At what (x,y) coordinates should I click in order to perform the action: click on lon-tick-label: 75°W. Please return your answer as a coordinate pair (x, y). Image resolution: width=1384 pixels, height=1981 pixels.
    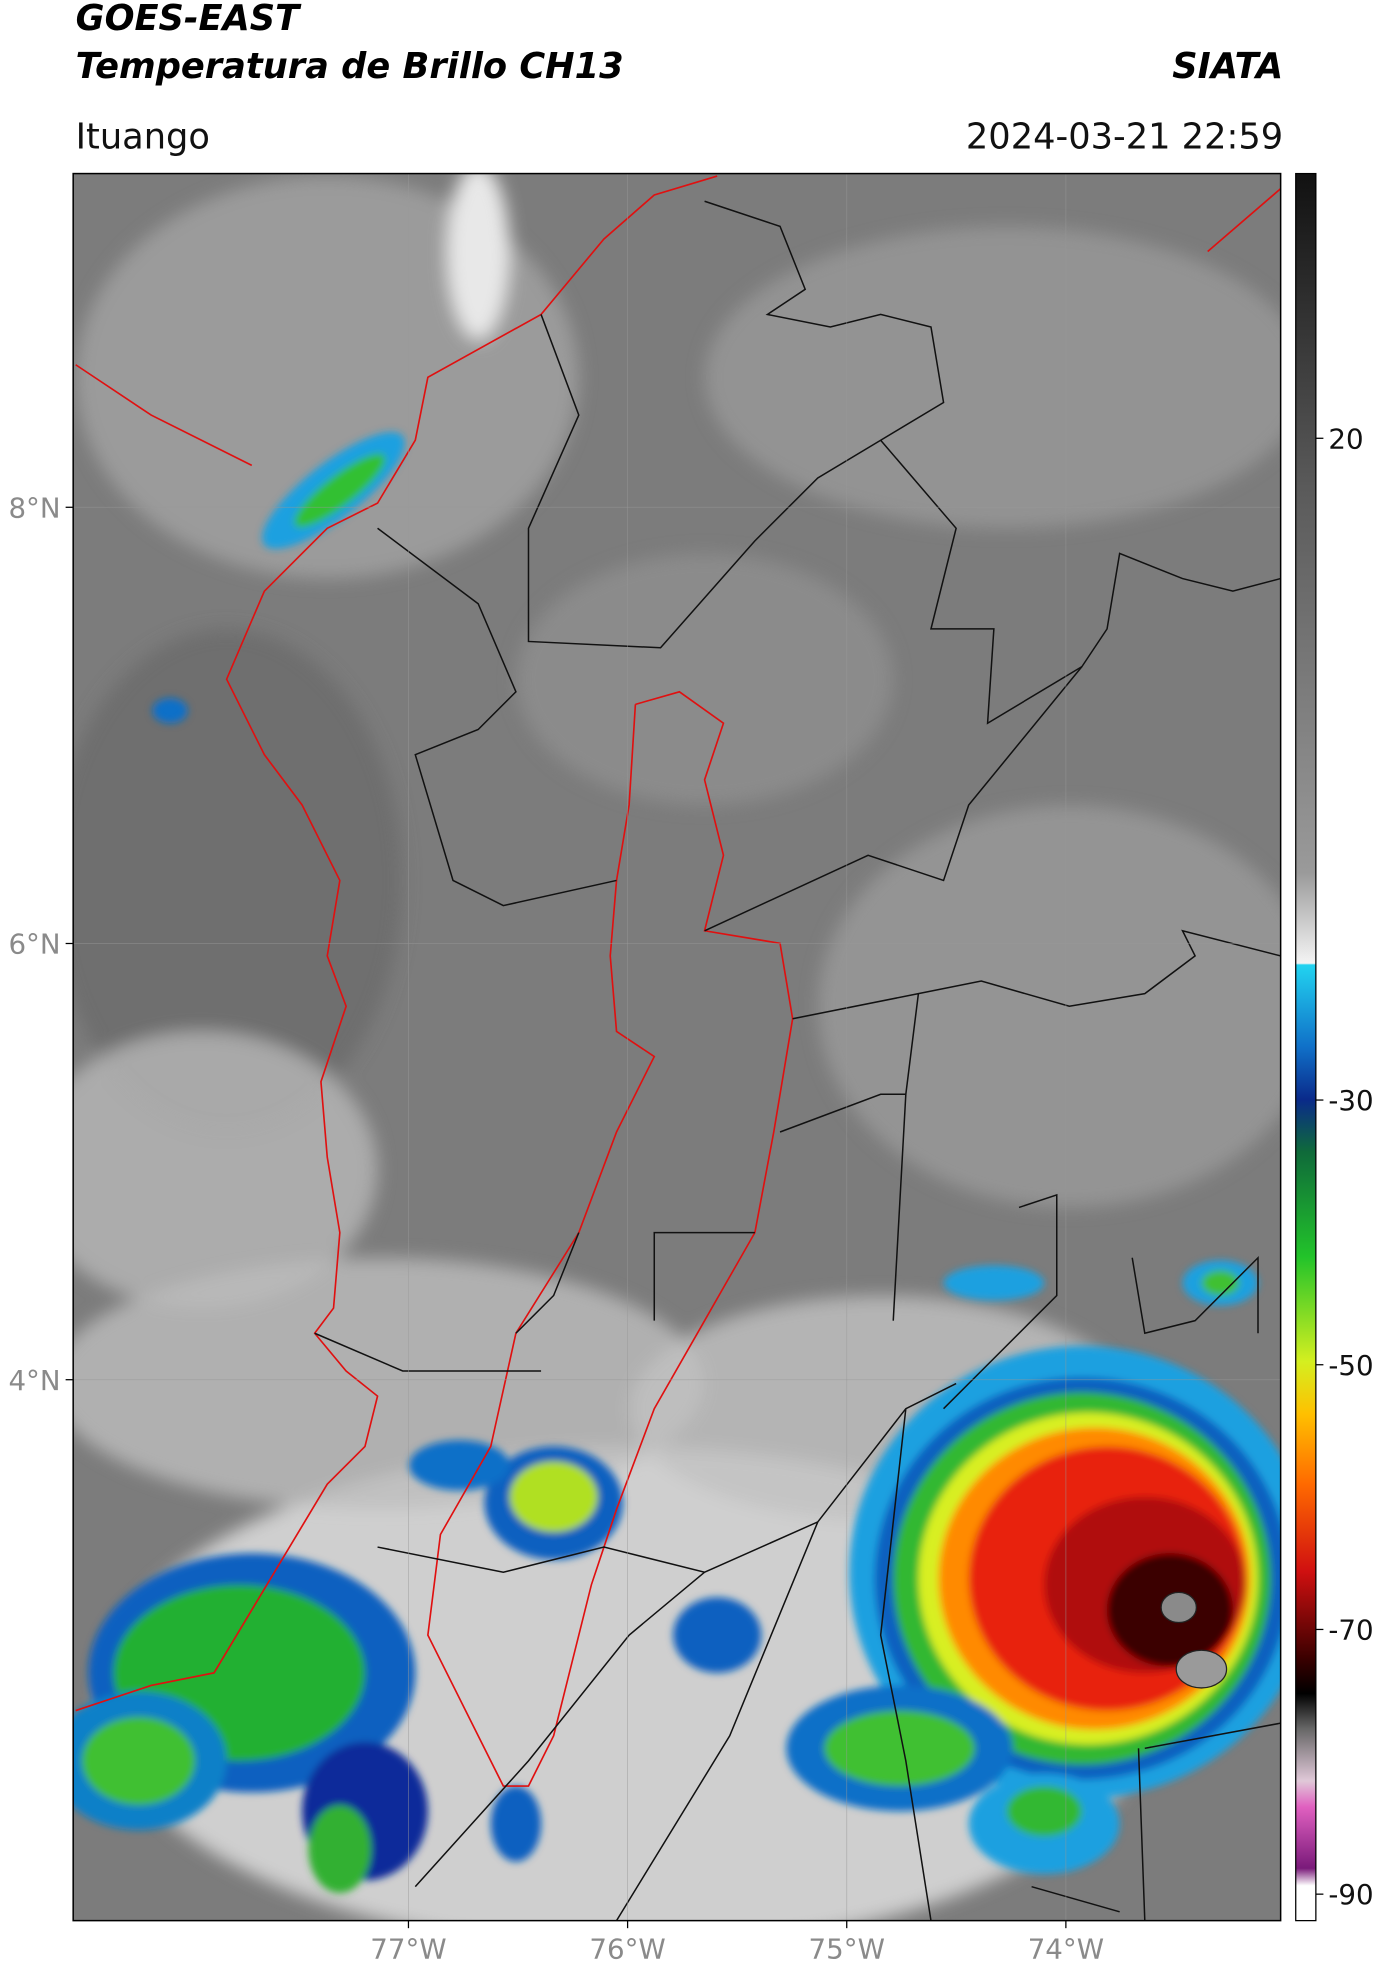
    Looking at the image, I should click on (847, 1948).